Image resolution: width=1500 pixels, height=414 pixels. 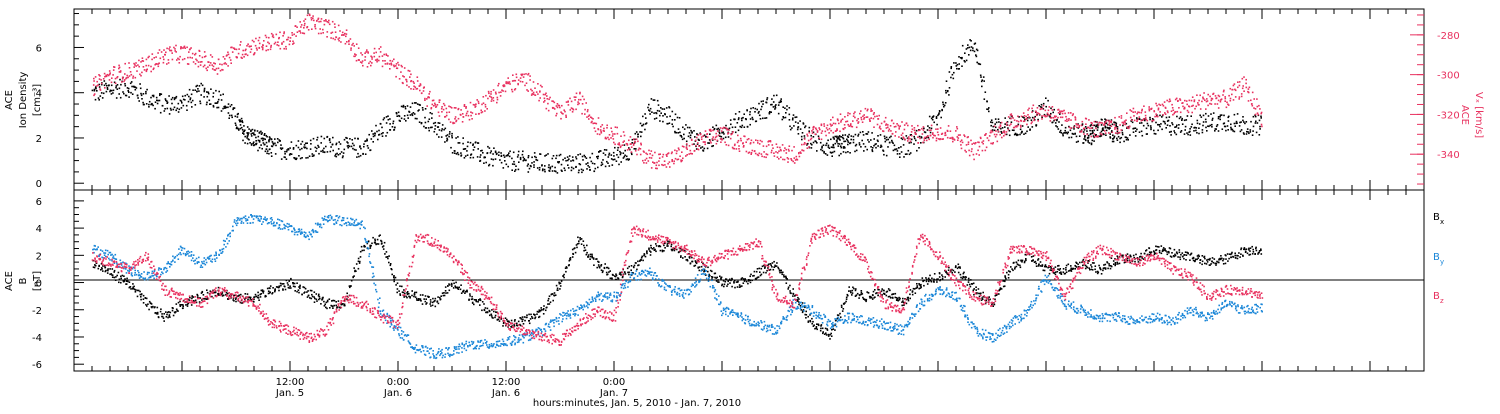 What do you see at coordinates (23, 100) in the screenshot?
I see `top-ylabel-line-2: Ion Density` at bounding box center [23, 100].